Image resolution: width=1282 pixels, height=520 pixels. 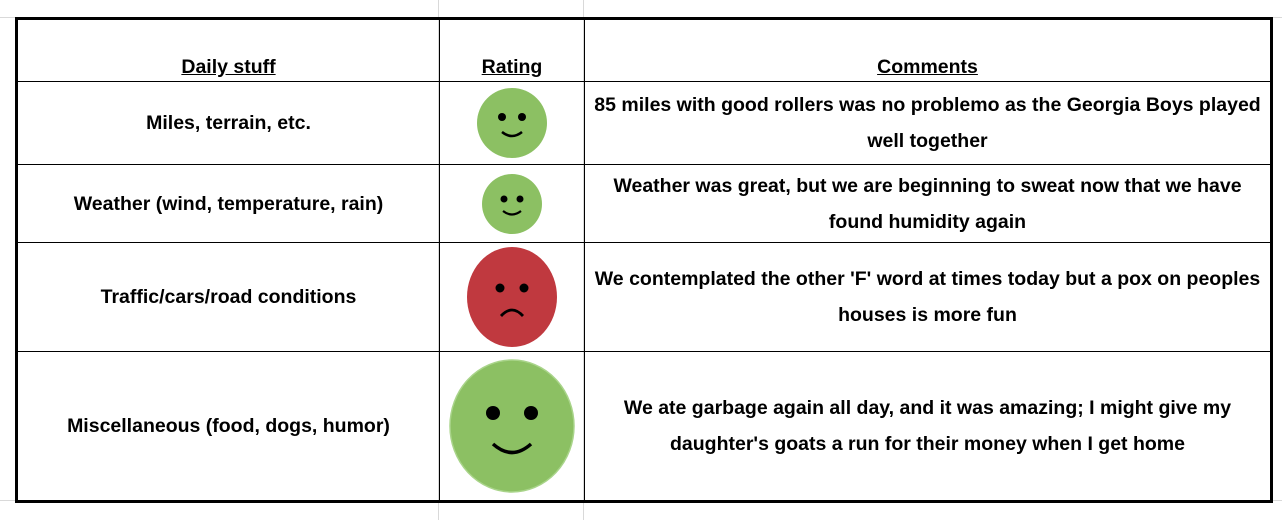 I want to click on header-text: Daily stuff, so click(x=228, y=67).